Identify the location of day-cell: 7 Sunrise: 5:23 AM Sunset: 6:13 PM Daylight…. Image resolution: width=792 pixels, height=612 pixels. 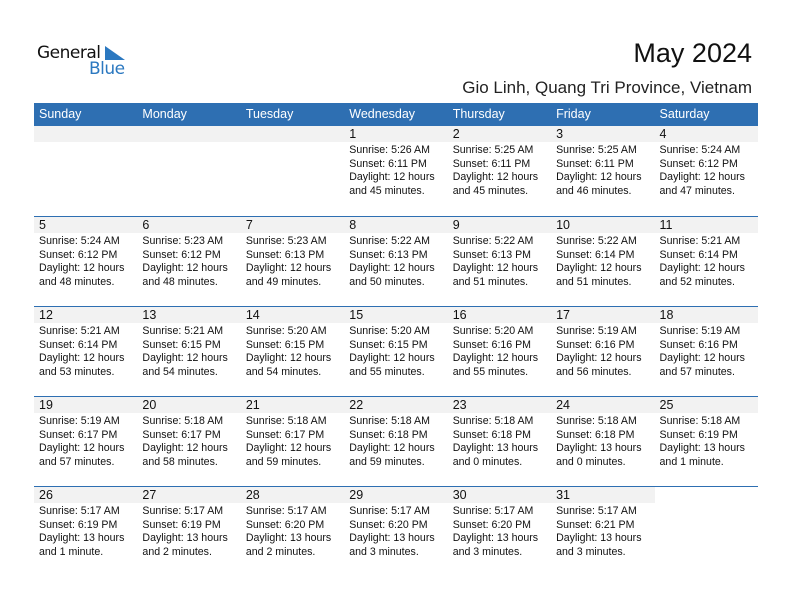
(292, 261).